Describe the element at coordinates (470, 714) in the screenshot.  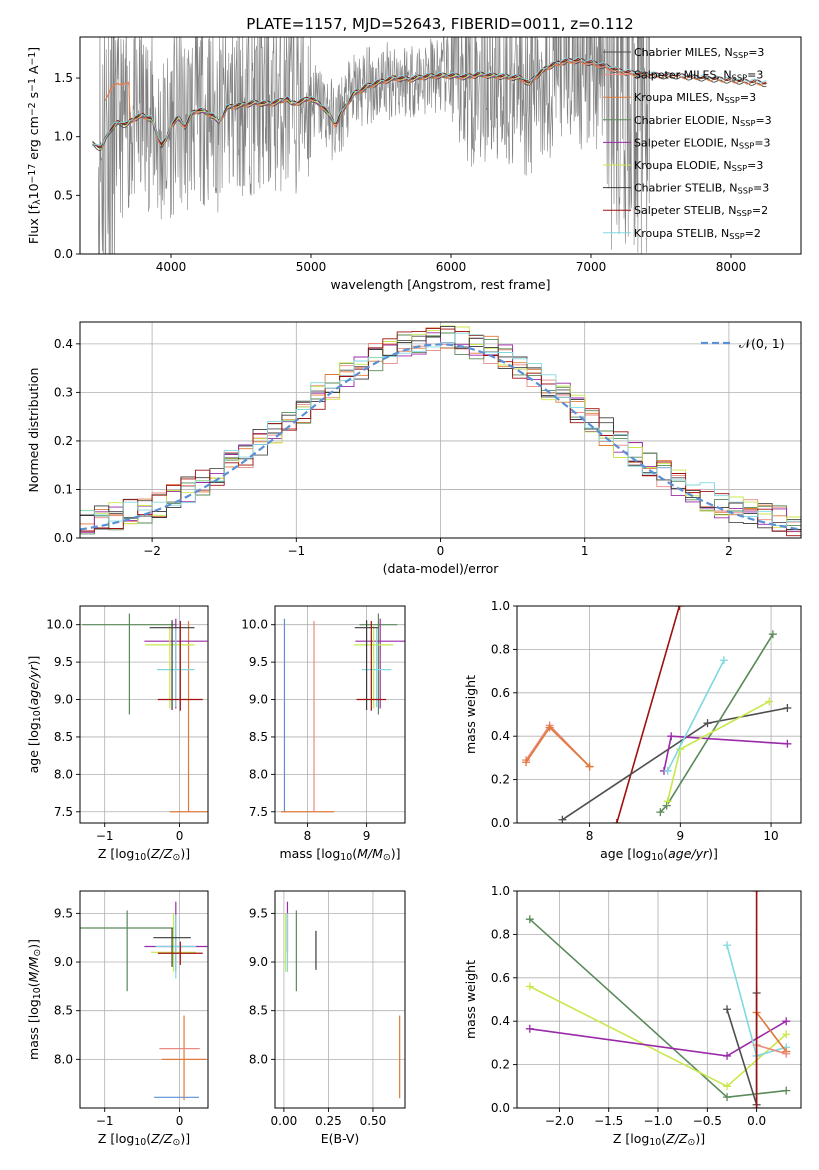
I see `weight-vs-age-ylabel: mass weight` at that location.